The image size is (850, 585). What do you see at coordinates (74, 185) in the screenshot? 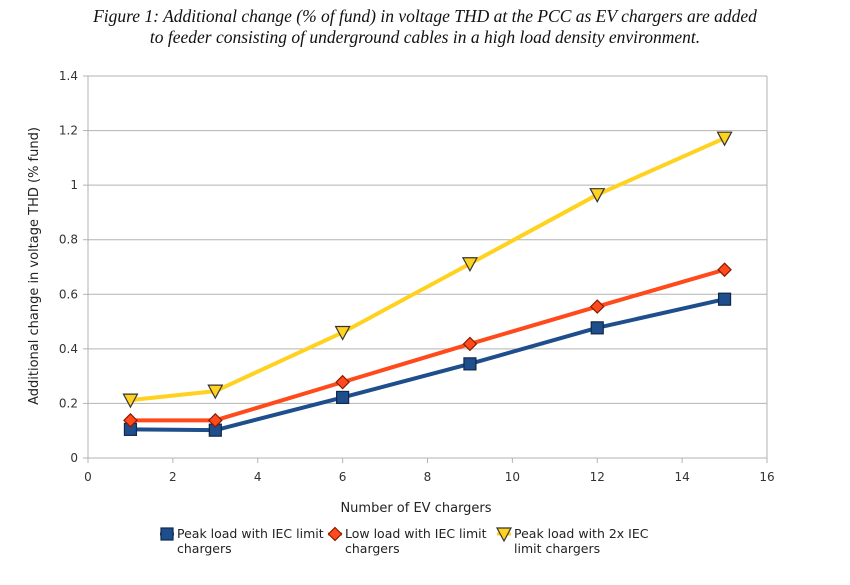
I see `y-tick-label: 1` at bounding box center [74, 185].